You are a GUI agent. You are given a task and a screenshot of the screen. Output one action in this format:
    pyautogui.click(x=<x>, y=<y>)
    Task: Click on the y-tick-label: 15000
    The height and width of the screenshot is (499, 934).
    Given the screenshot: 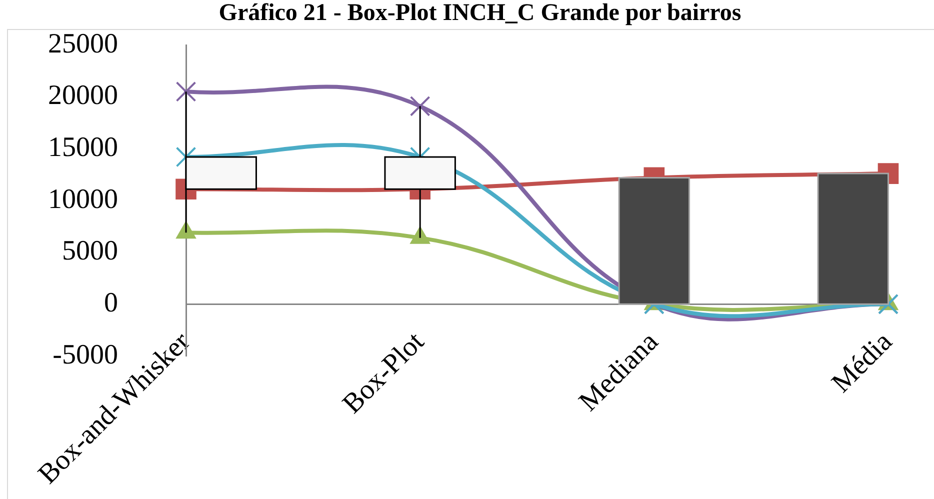 What is the action you would take?
    pyautogui.click(x=83, y=148)
    